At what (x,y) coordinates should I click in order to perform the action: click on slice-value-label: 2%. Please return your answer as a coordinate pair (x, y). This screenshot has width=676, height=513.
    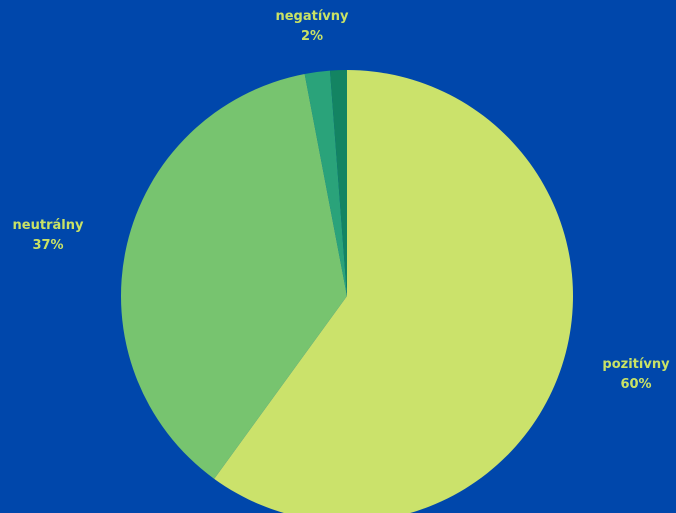
    Looking at the image, I should click on (312, 36).